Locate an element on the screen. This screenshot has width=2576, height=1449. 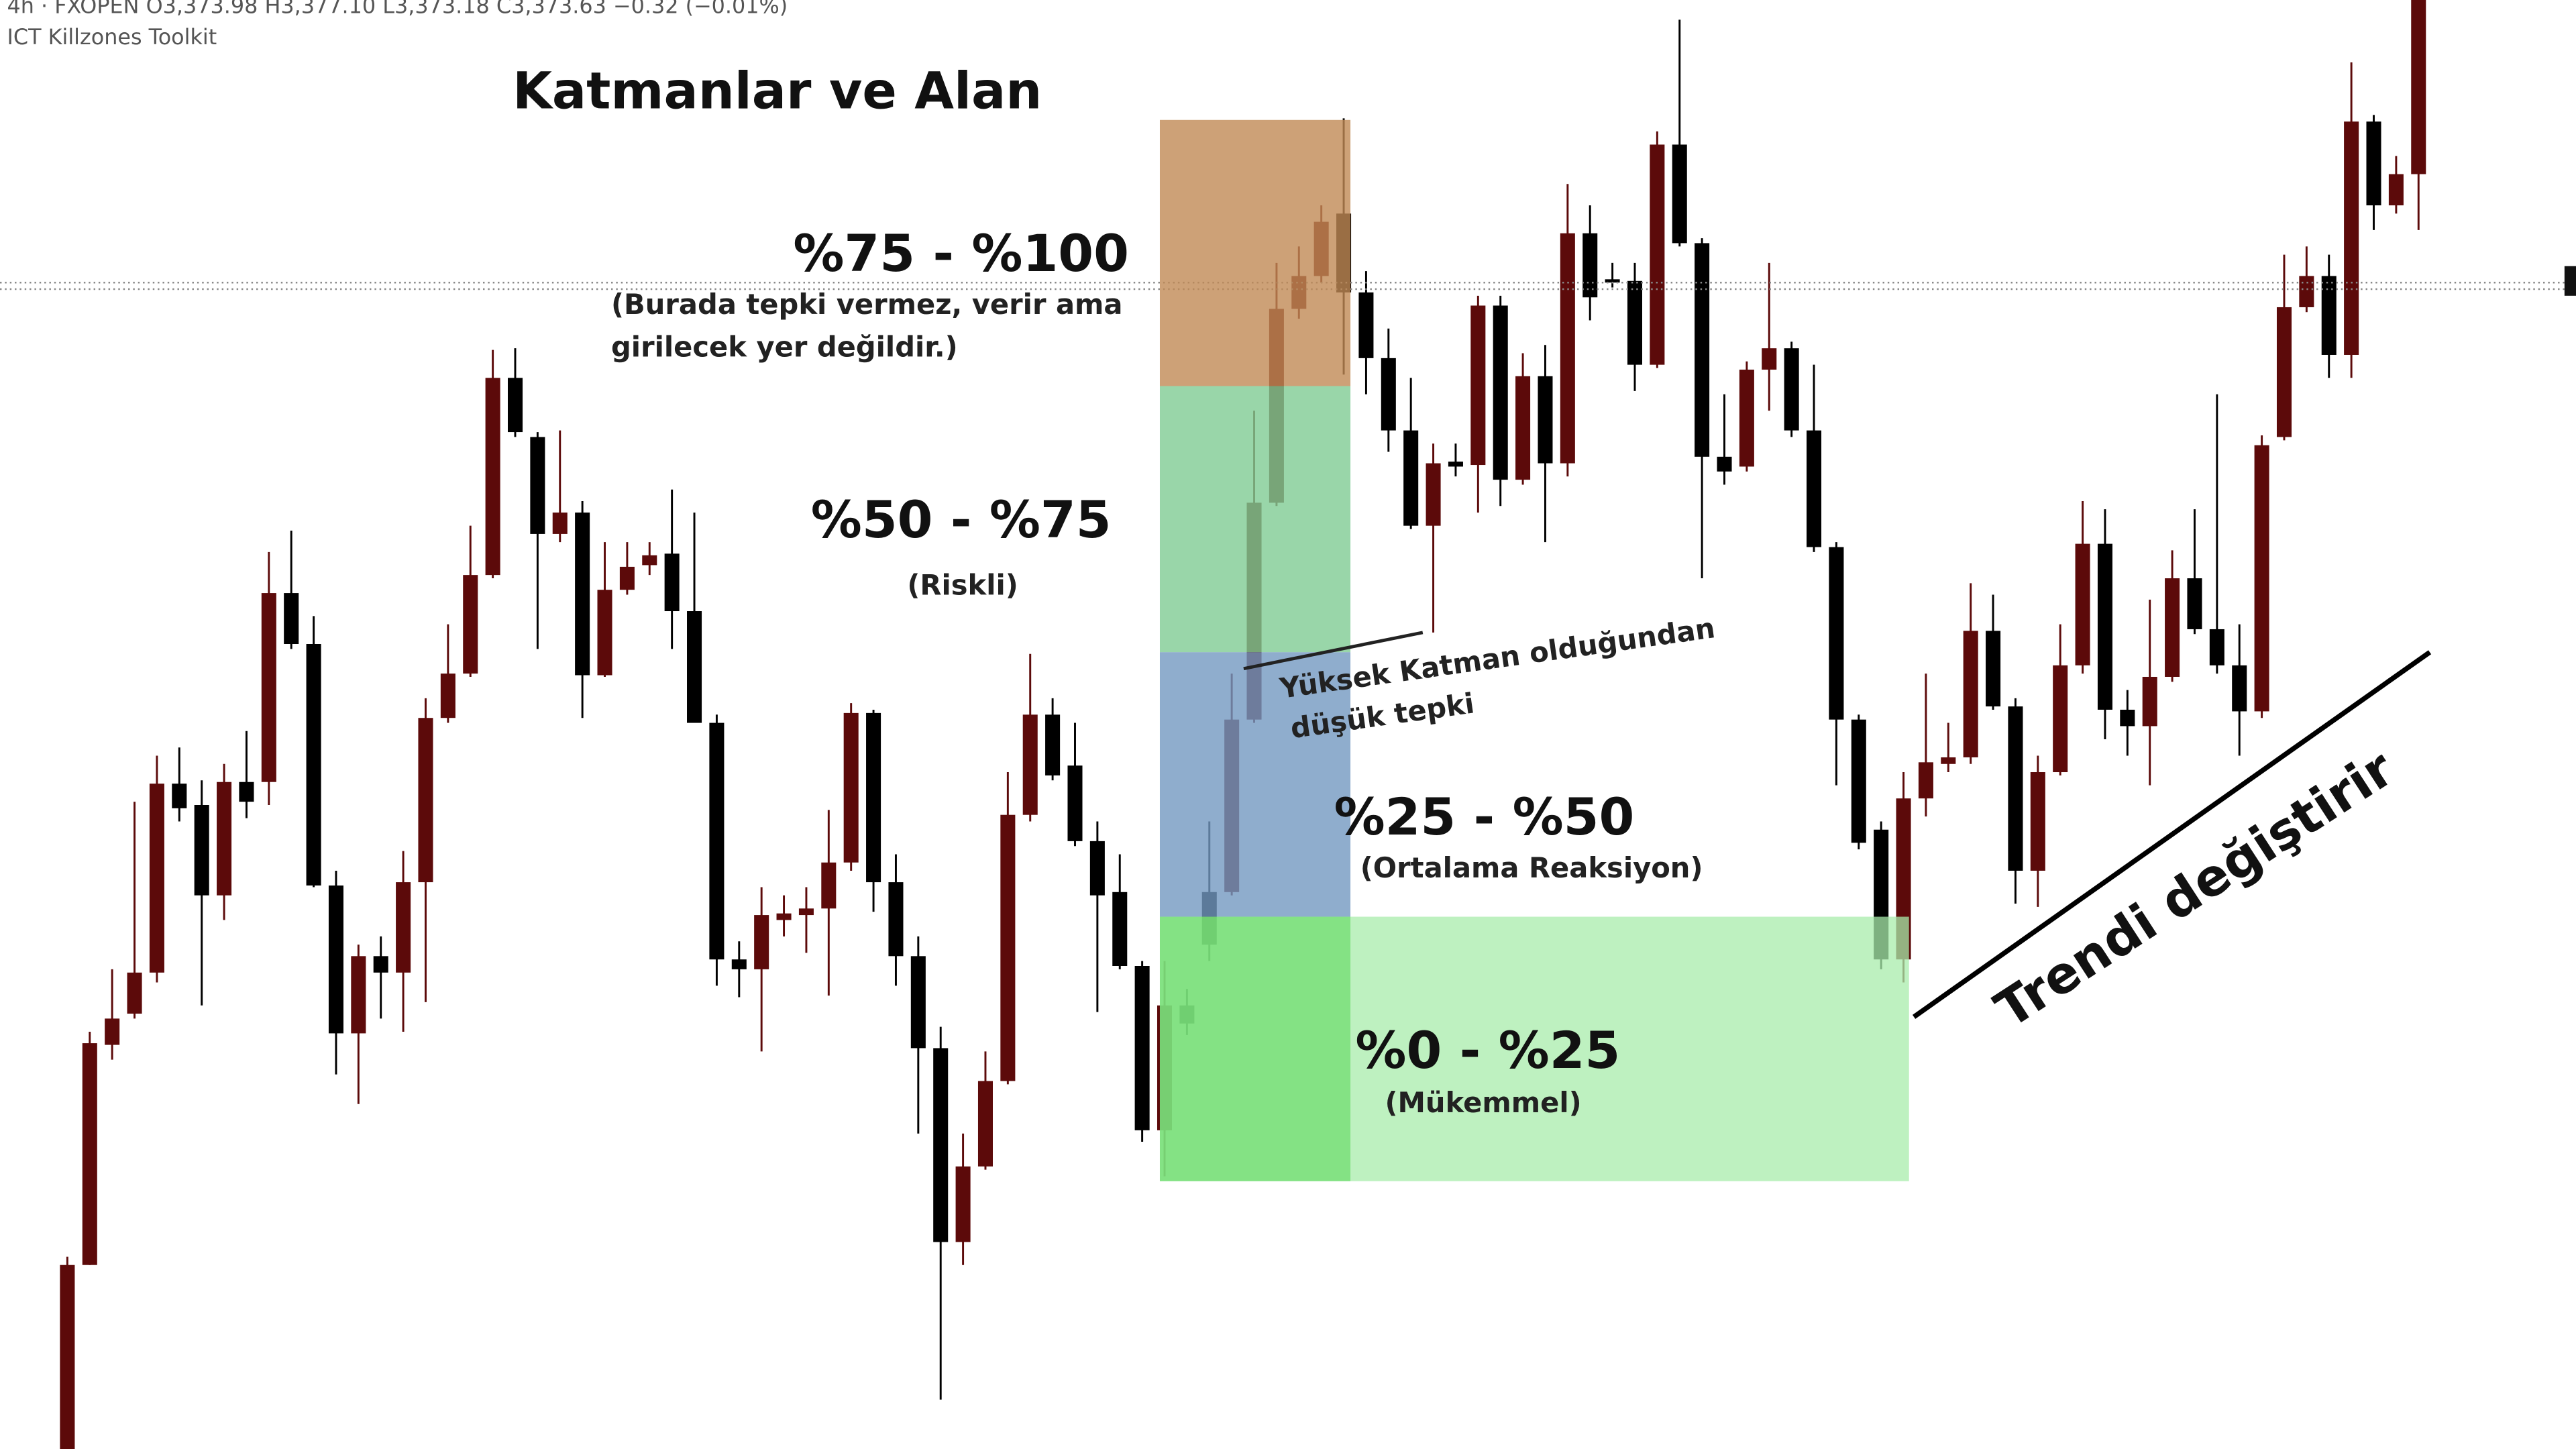
zone-note: (Riskli) is located at coordinates (962, 585).